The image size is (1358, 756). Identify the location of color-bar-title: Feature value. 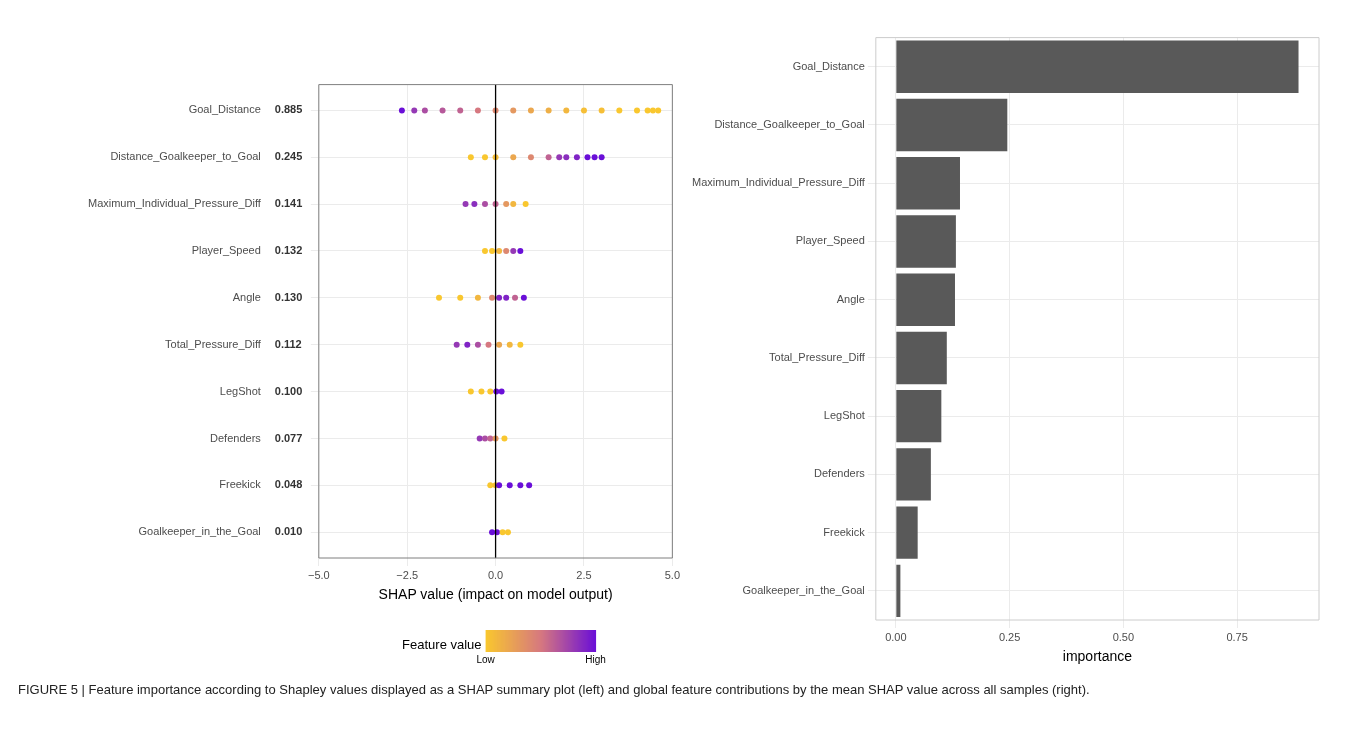
(442, 644).